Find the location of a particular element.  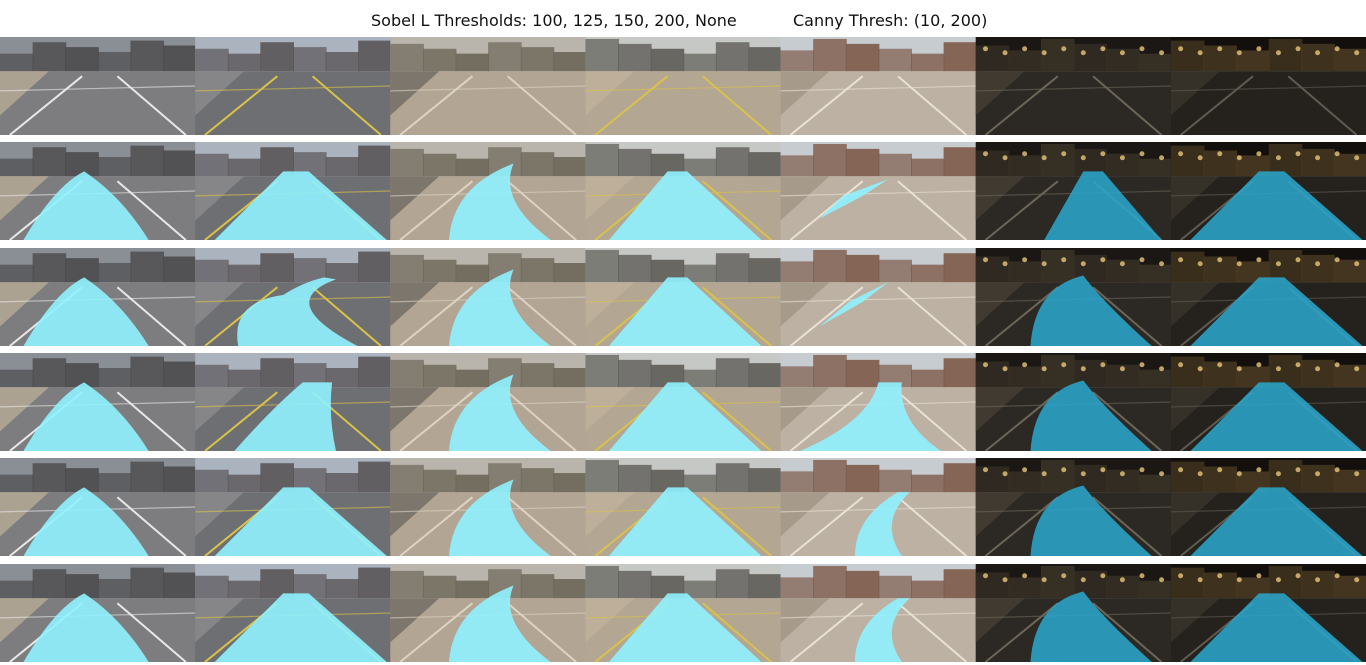

grid-row-5-overlay is located at coordinates (683, 507).